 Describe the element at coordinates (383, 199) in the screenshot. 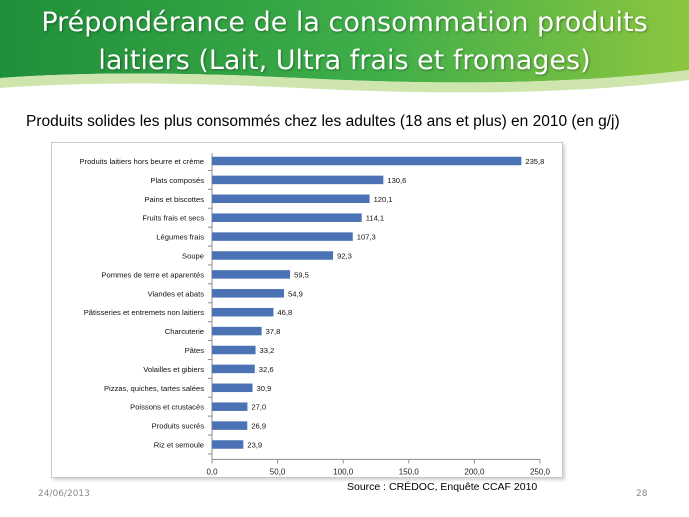

I see `value-label: 120,1` at that location.